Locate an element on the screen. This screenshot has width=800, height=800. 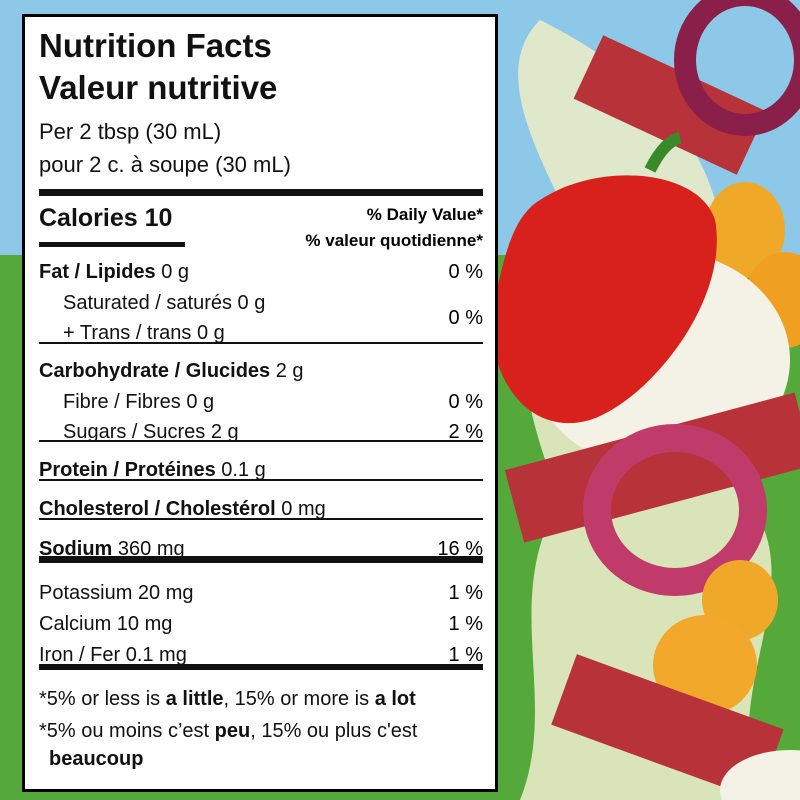
sub-nutrient: Fibre / Fibres 0 g is located at coordinates (139, 402).